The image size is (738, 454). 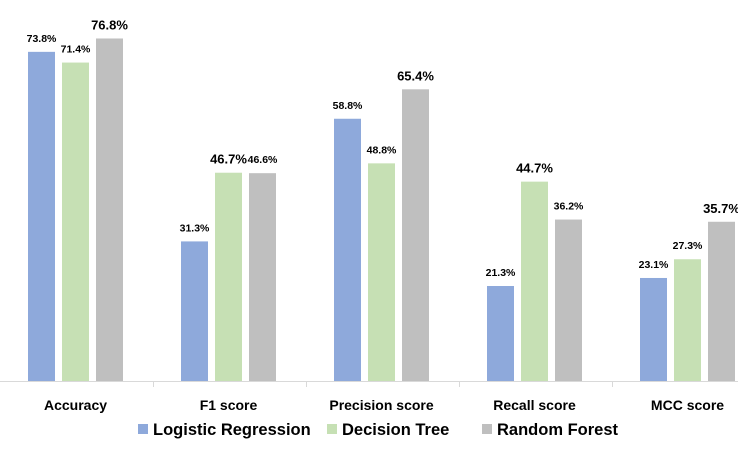 I want to click on bar-random-forest-recall-score, so click(x=568, y=300).